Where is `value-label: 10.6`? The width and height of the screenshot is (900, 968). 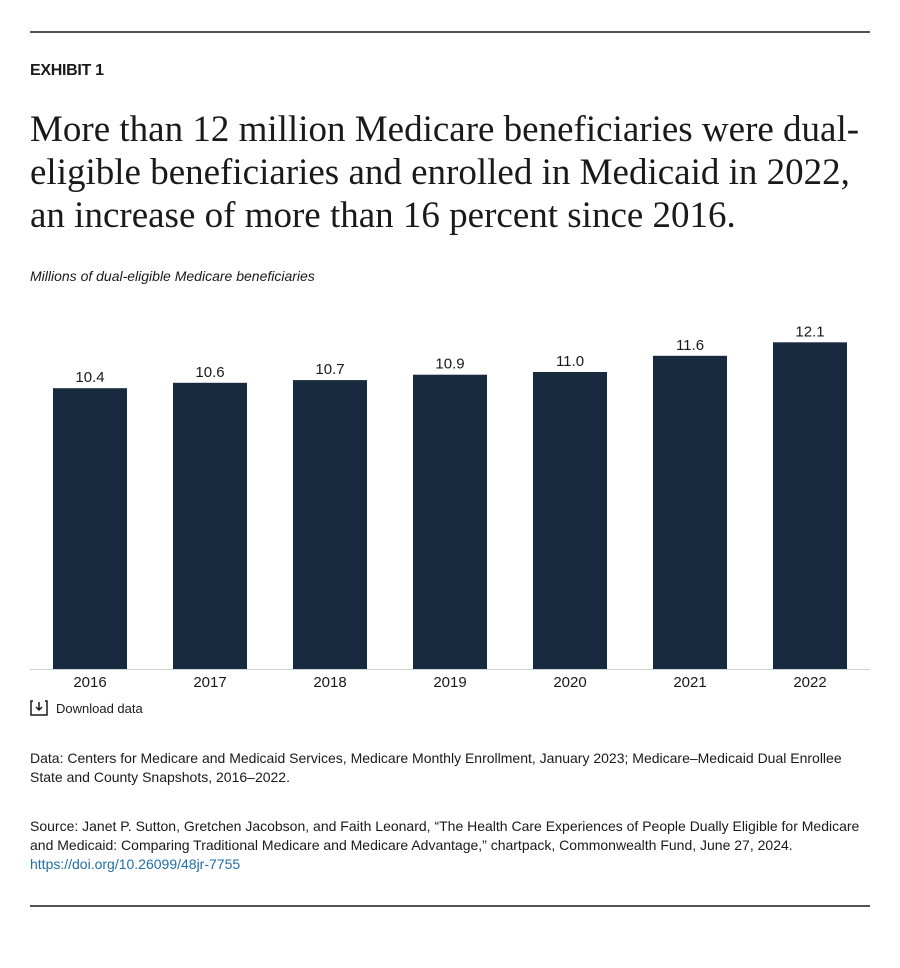
value-label: 10.6 is located at coordinates (209, 372).